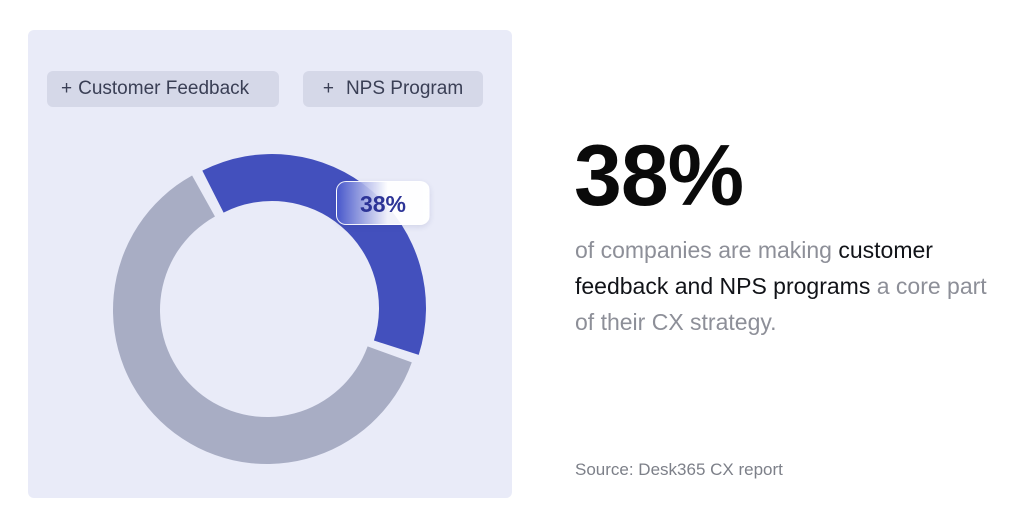  I want to click on filter-chip-customer-feedback: + Customer Feedback, so click(163, 89).